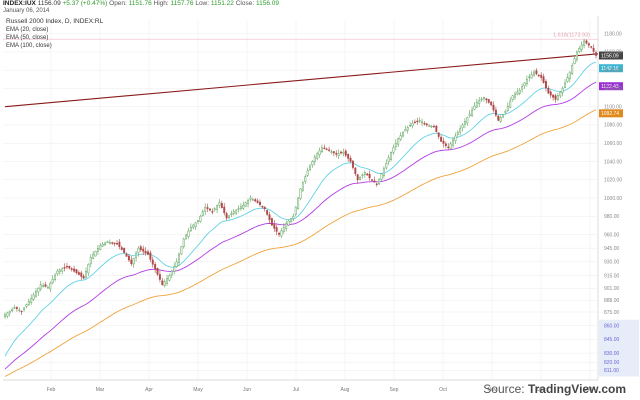 The image size is (640, 400). What do you see at coordinates (571, 36) in the screenshot?
I see `fib-annotation: 1.618(1173.93)` at bounding box center [571, 36].